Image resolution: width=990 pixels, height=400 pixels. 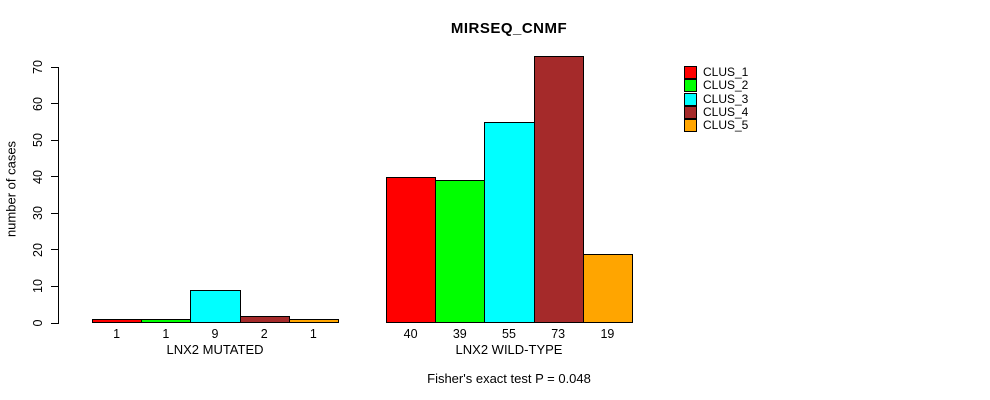 I want to click on y-tick-label: 30, so click(x=38, y=213).